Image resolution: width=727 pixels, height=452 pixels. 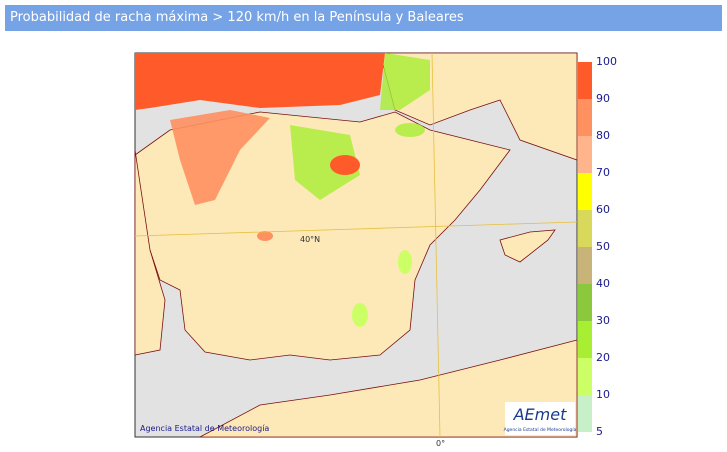 What do you see at coordinates (603, 320) in the screenshot?
I see `legend-tick-label: 30` at bounding box center [603, 320].